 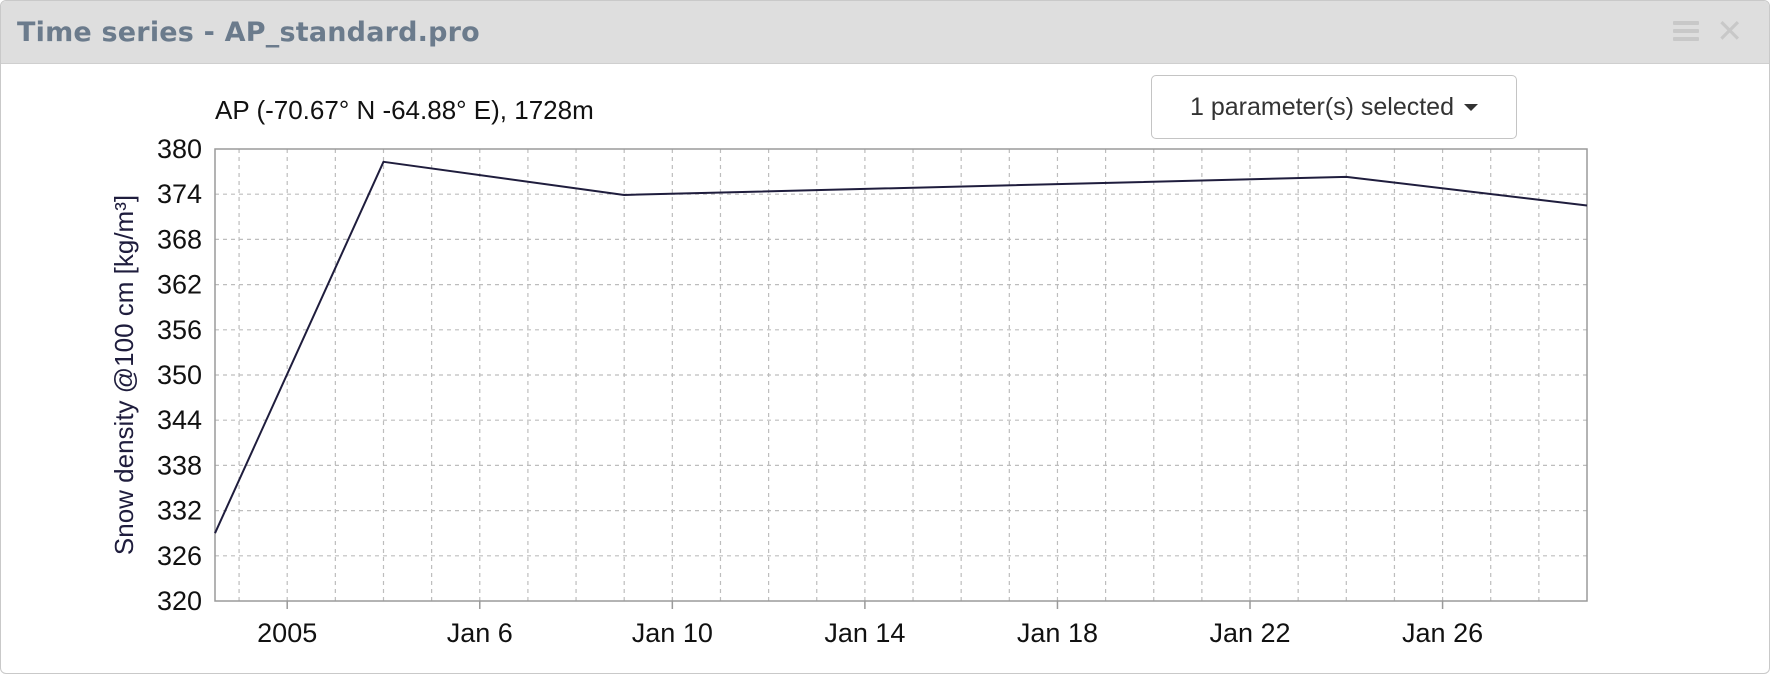 What do you see at coordinates (885, 32) in the screenshot?
I see `window-titlebar: Time series - AP_standard.pro ✕` at bounding box center [885, 32].